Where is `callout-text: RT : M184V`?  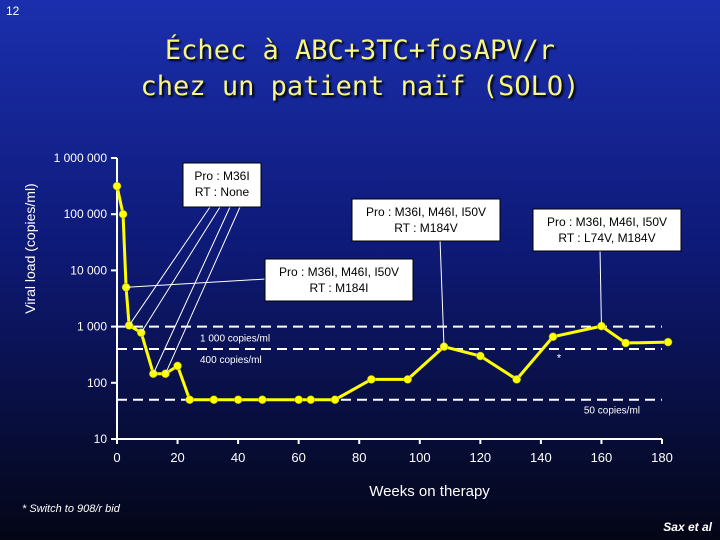 callout-text: RT : M184V is located at coordinates (426, 228).